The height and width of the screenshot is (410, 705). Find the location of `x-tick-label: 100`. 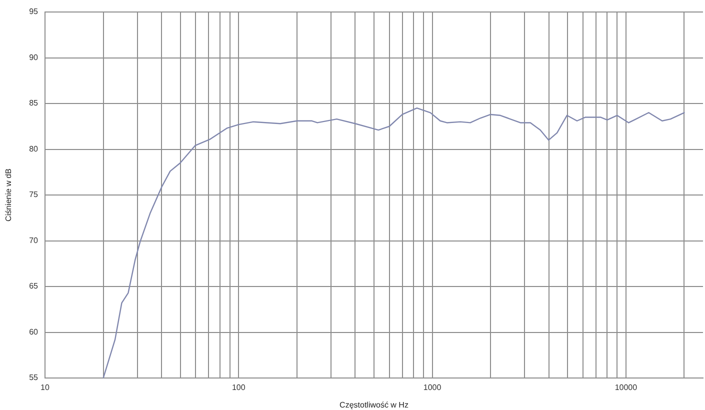

x-tick-label: 100 is located at coordinates (239, 387).